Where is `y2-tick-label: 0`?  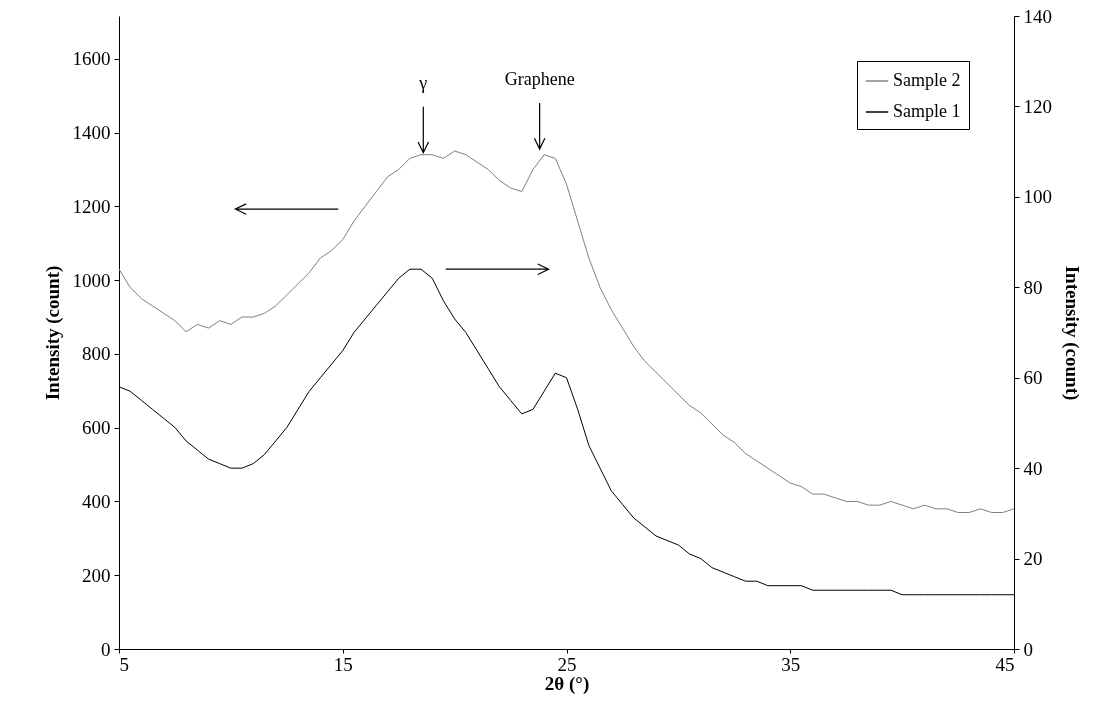 y2-tick-label: 0 is located at coordinates (1028, 649).